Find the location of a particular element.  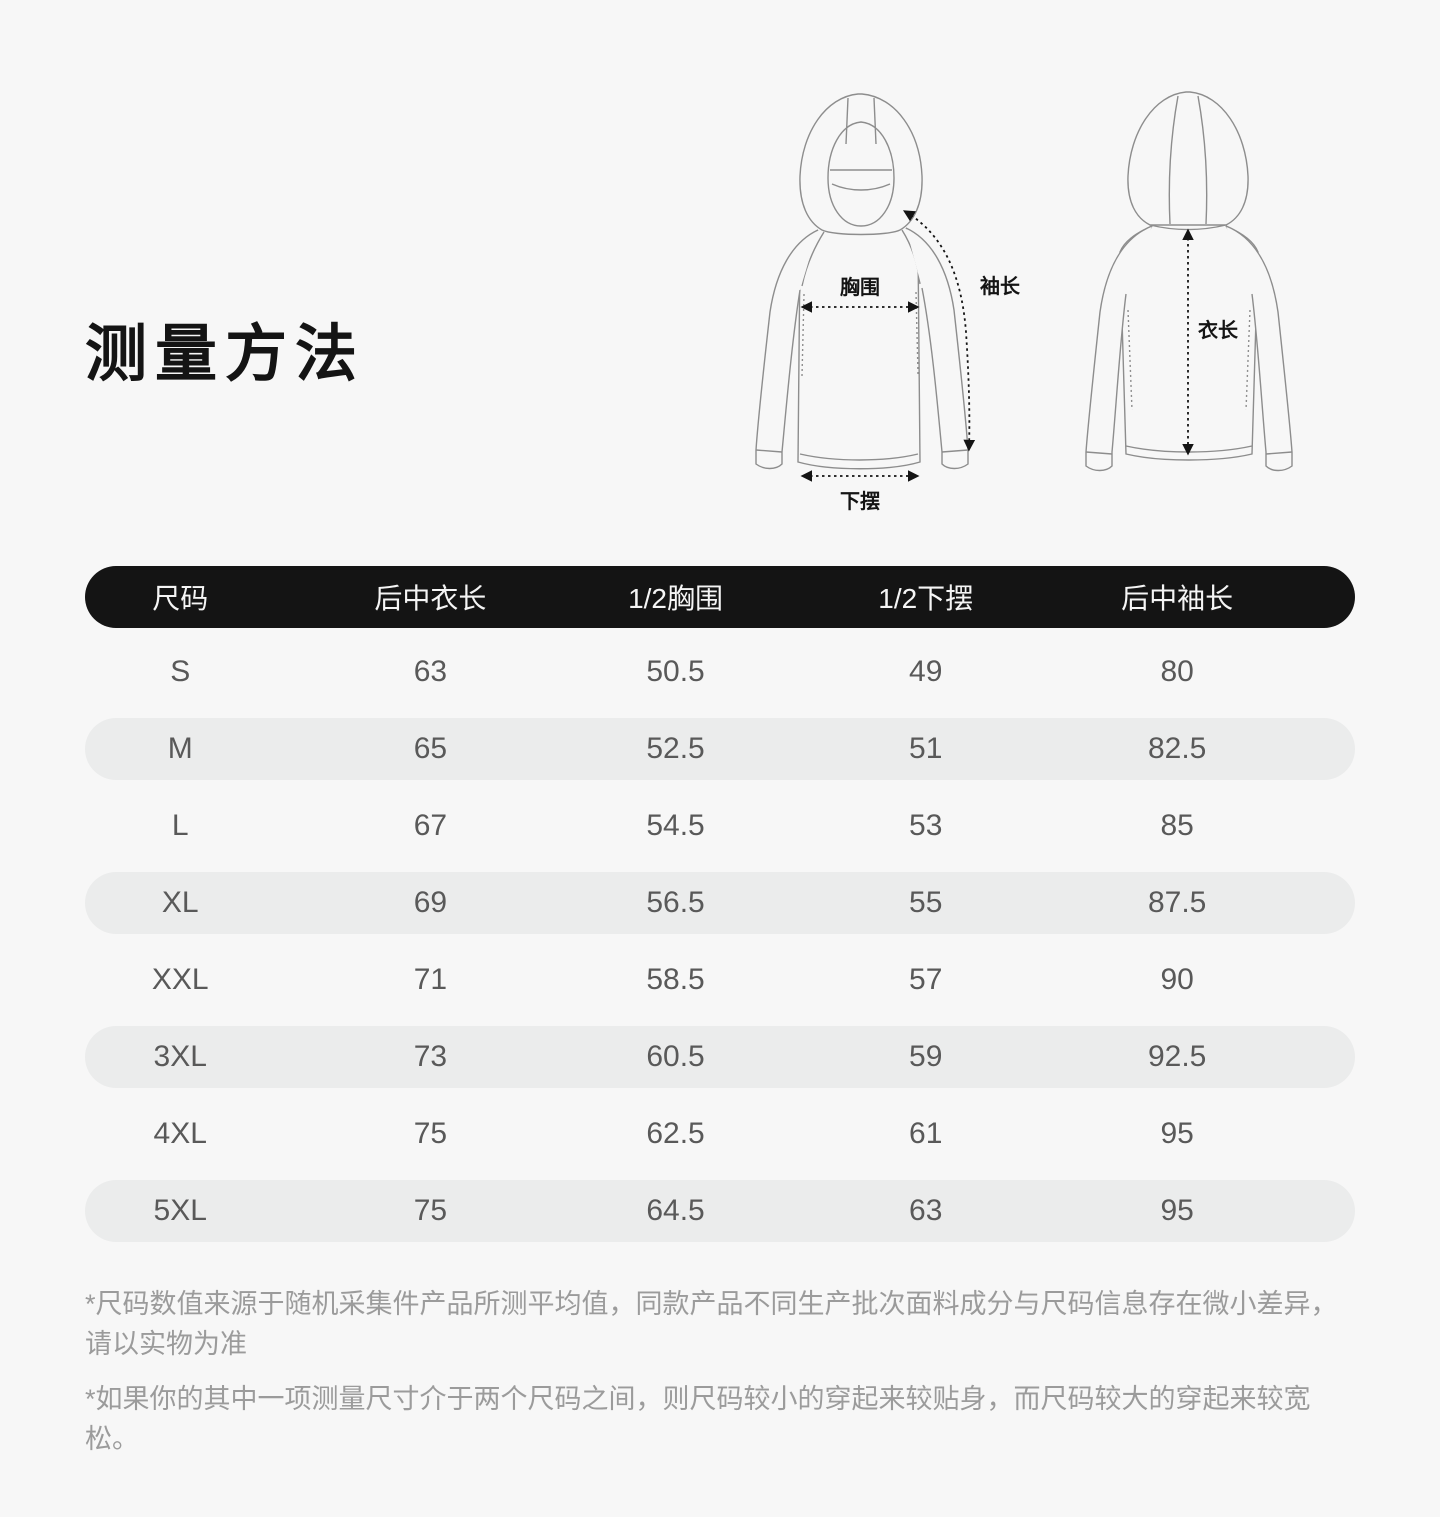

cell-value: 80 is located at coordinates (1177, 671).